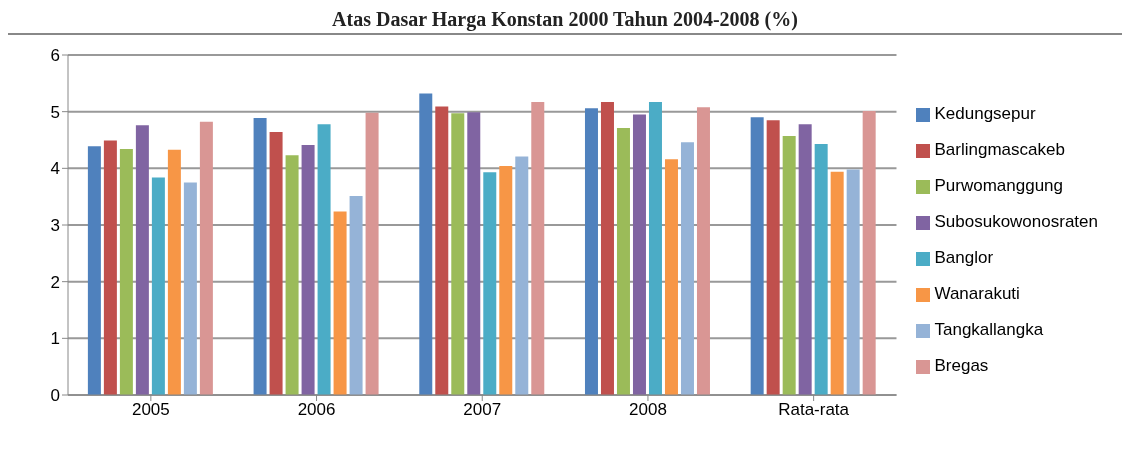 The image size is (1130, 457). I want to click on legend-label: Tangkallangka, so click(989, 329).